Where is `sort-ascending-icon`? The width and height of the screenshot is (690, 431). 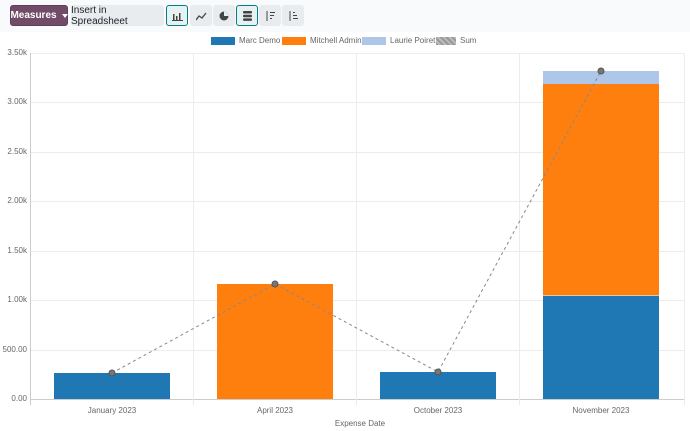
sort-ascending-icon is located at coordinates (293, 15).